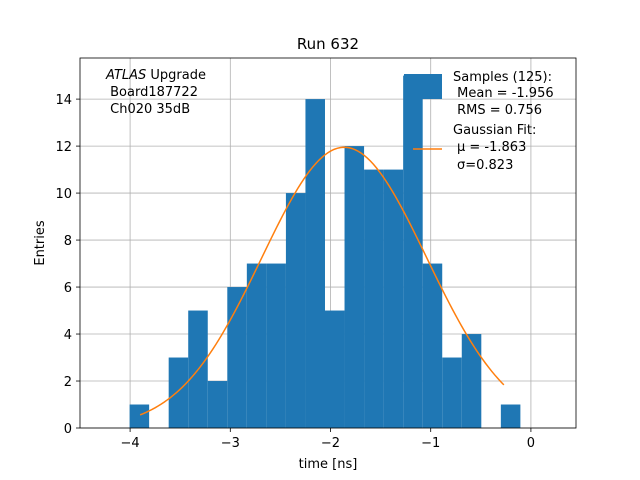 The width and height of the screenshot is (640, 480). Describe the element at coordinates (328, 44) in the screenshot. I see `chart-title: Run 632` at that location.